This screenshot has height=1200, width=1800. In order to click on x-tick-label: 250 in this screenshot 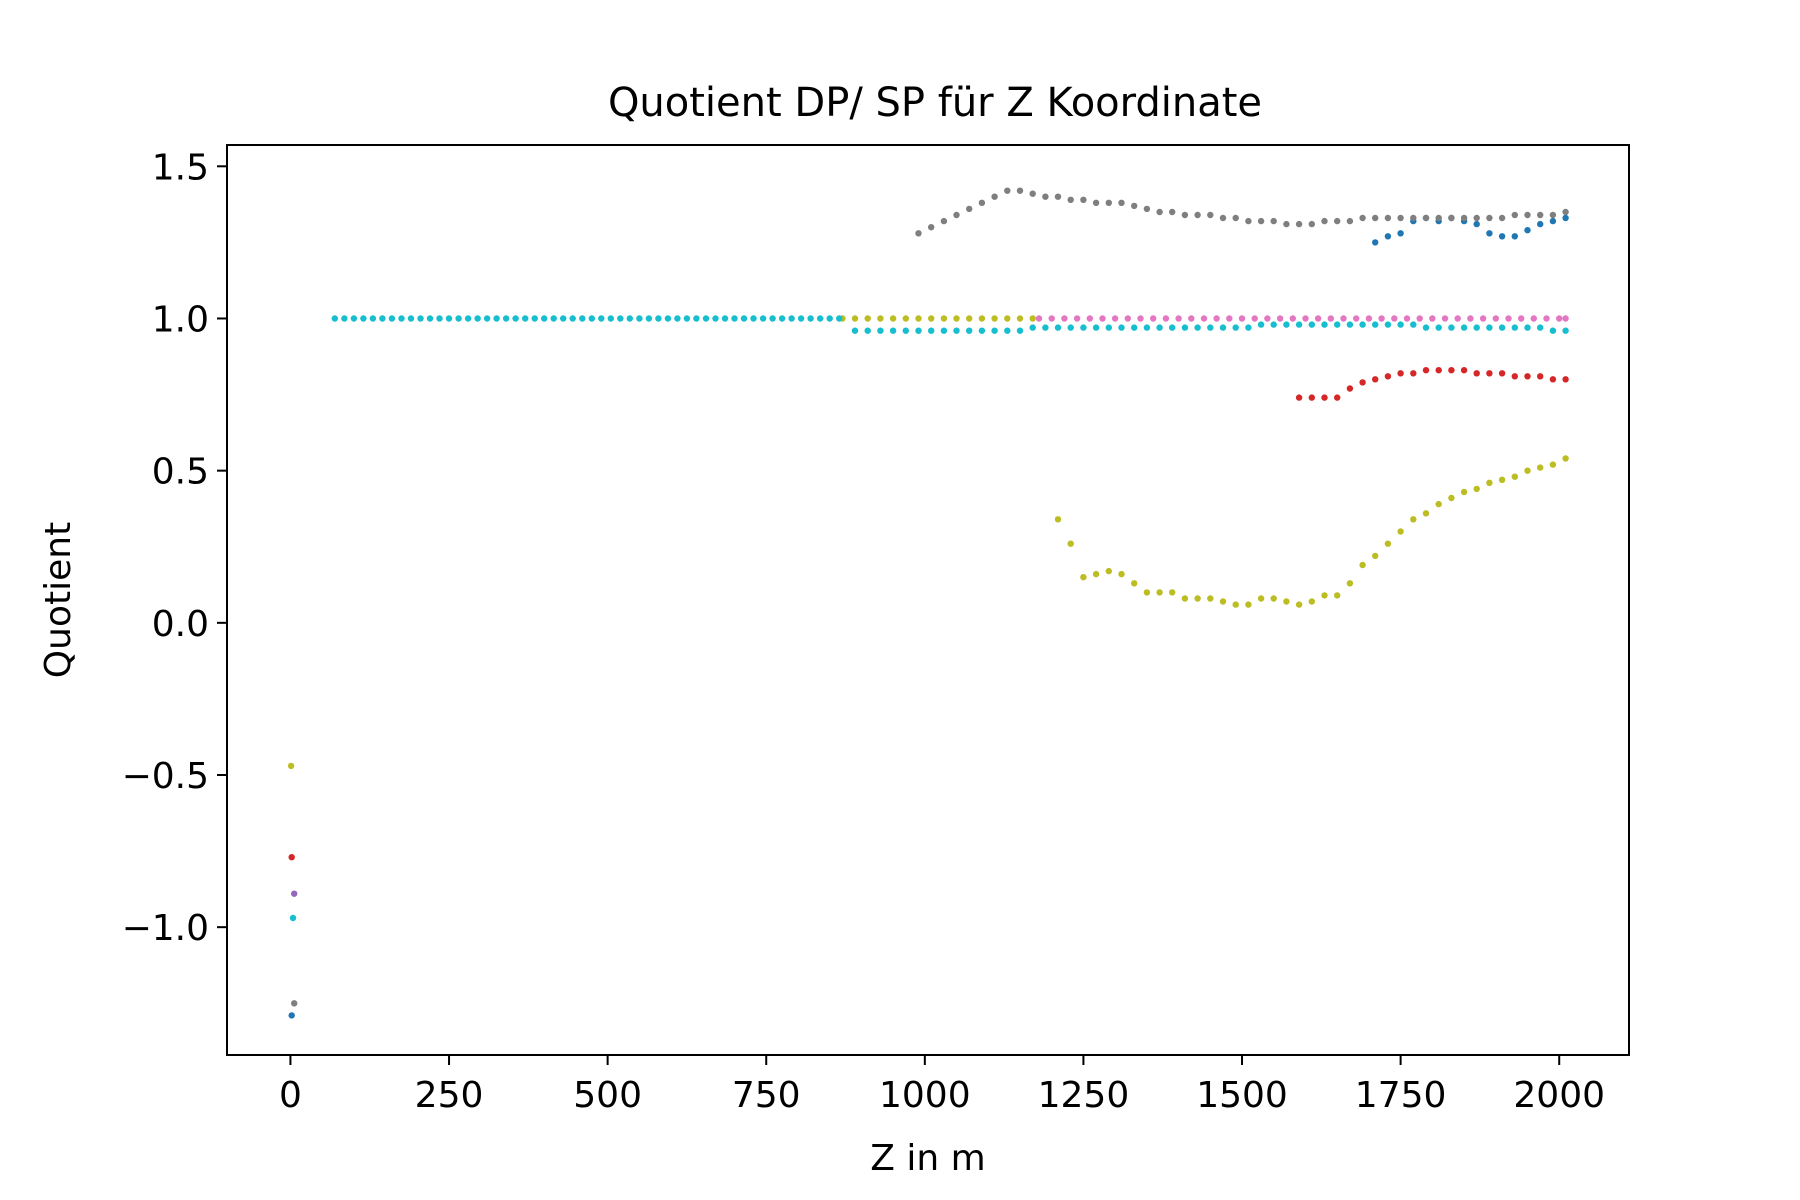, I will do `click(449, 1095)`.